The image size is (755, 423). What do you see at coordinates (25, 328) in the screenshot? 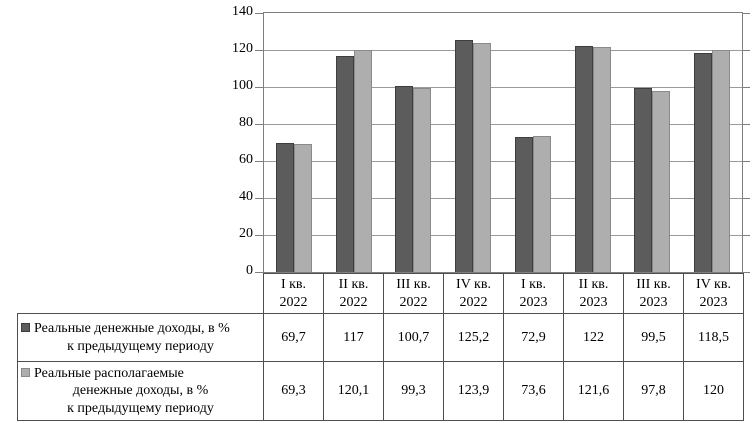
I see `legend-swatch-series1` at bounding box center [25, 328].